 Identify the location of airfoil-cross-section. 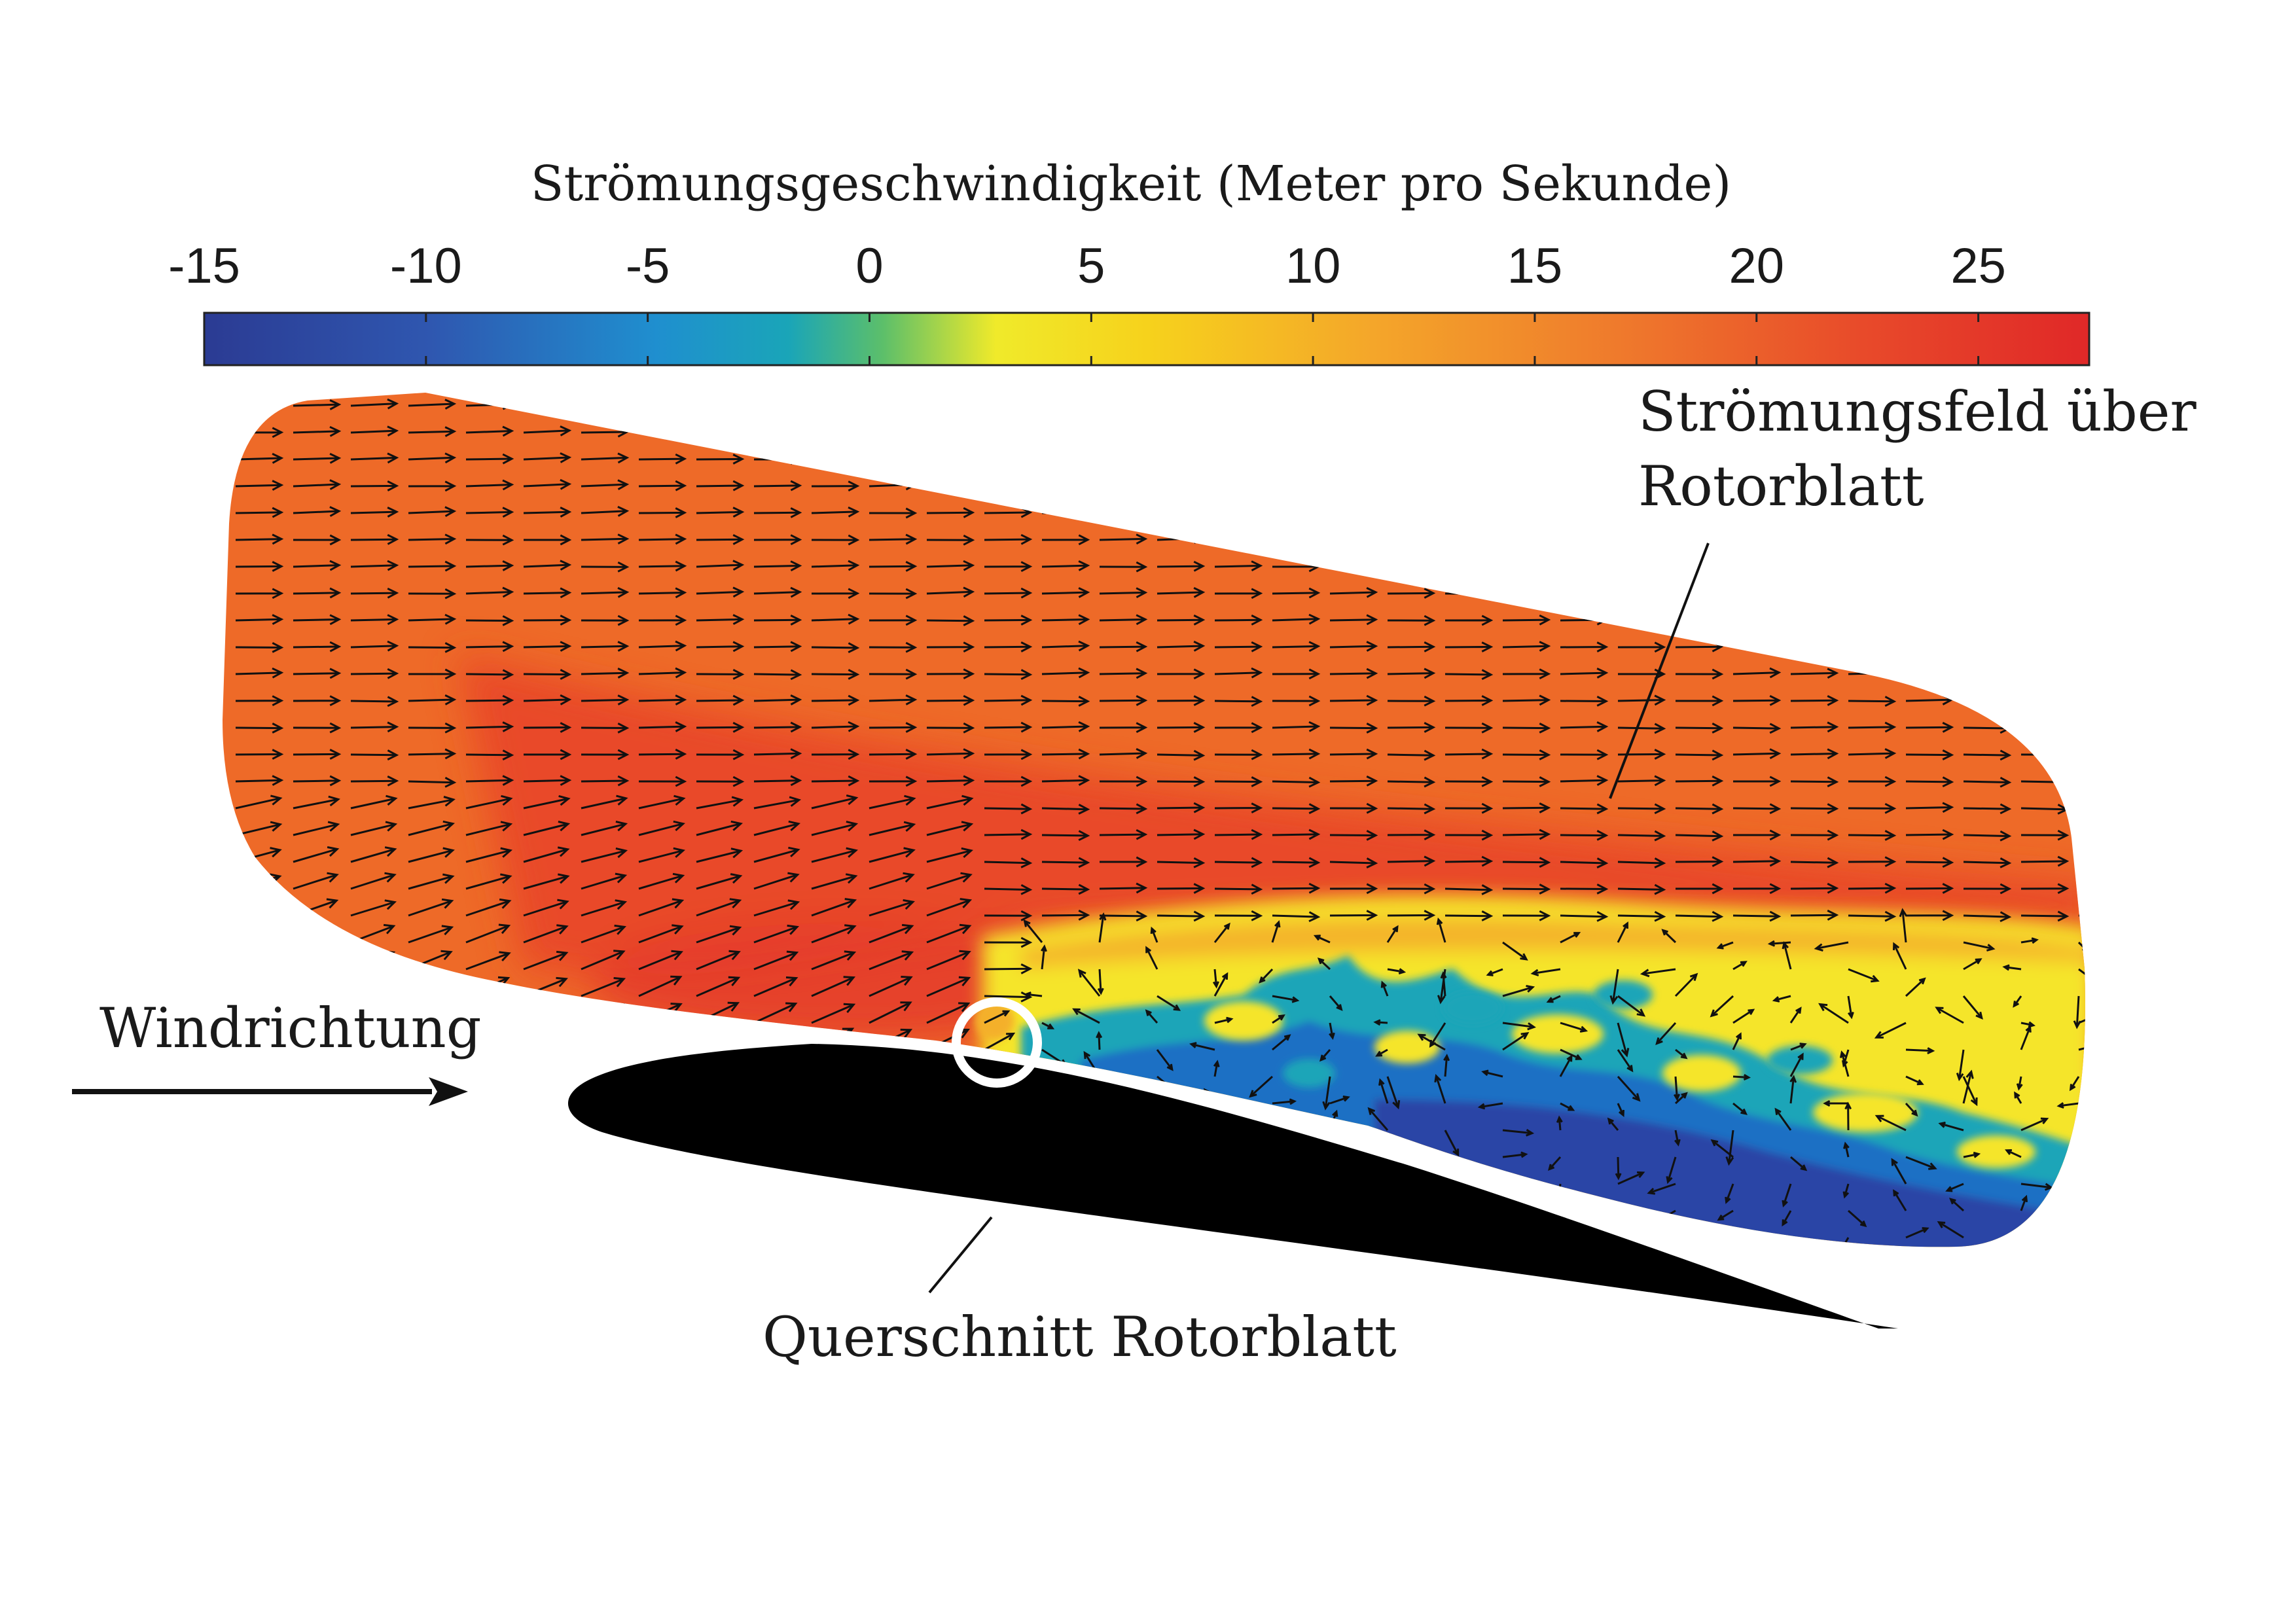
(1232, 1186).